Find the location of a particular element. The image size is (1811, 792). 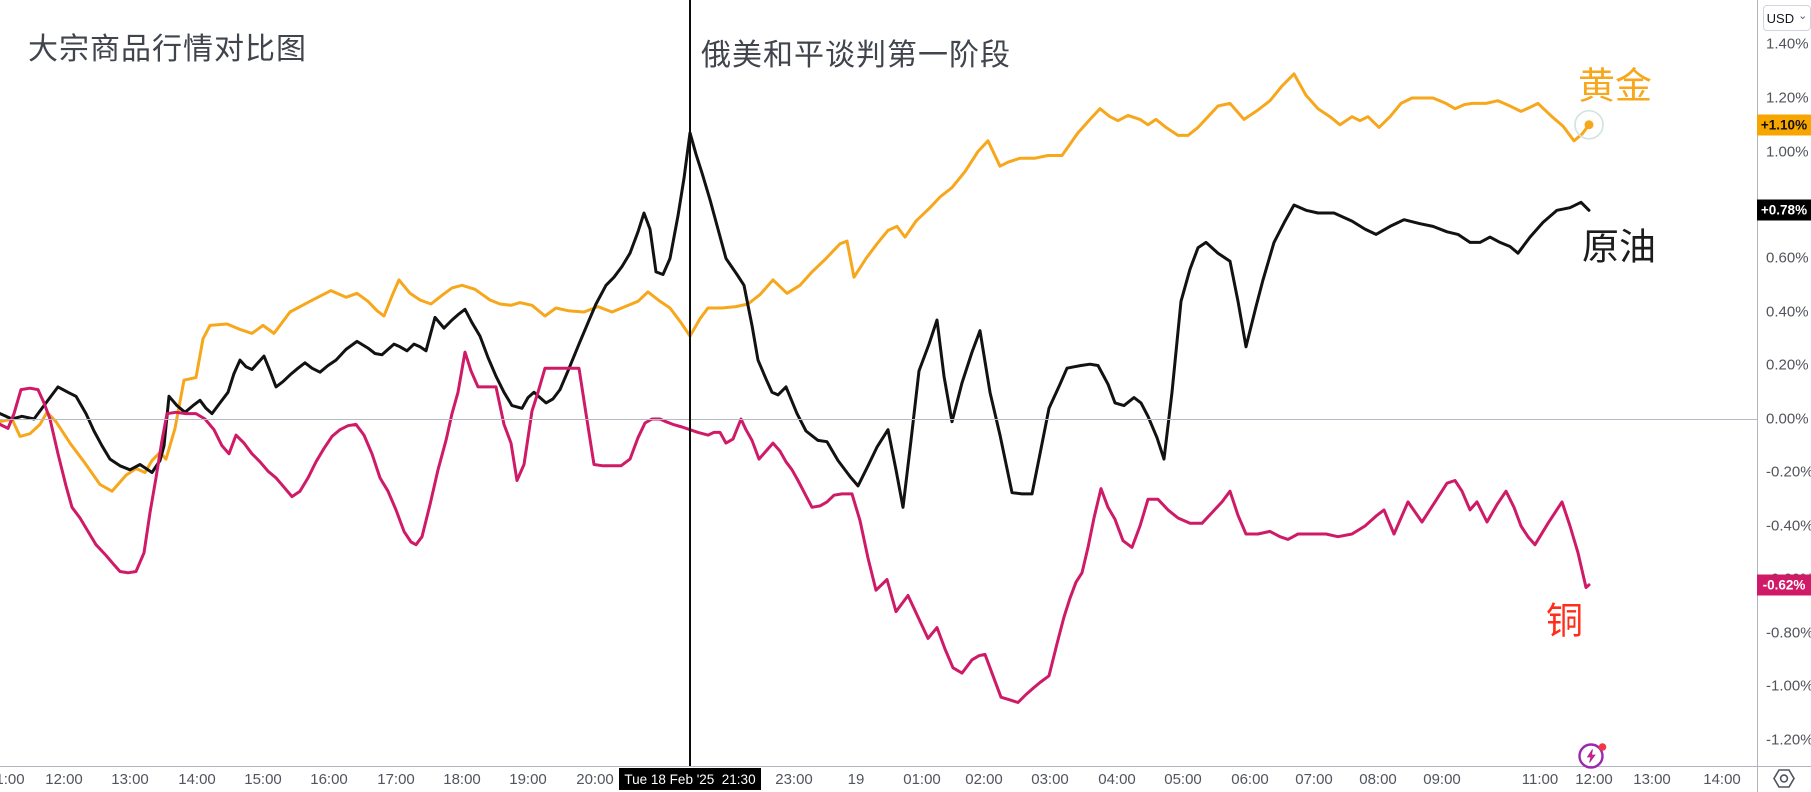

x-axis-label: 19 is located at coordinates (856, 779).